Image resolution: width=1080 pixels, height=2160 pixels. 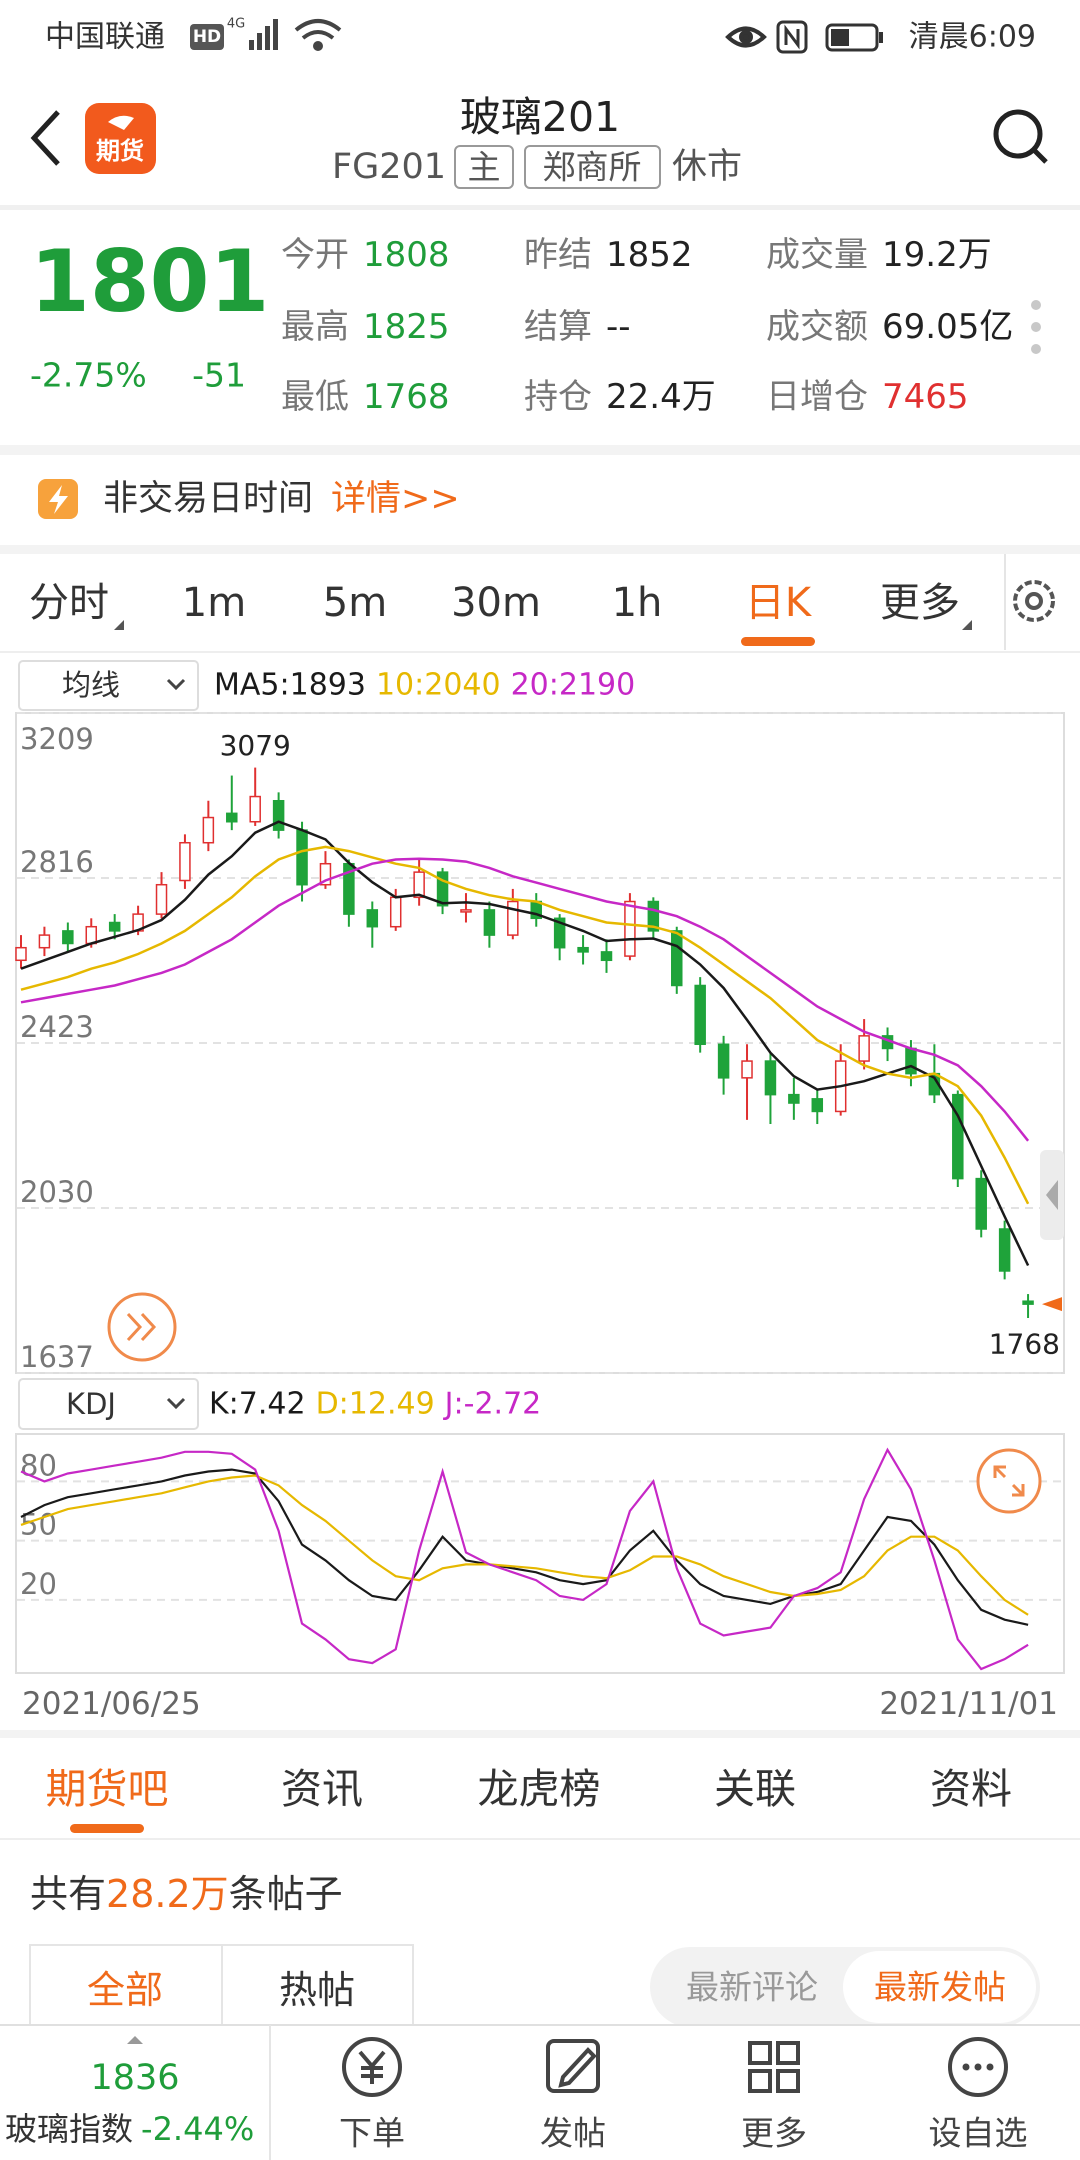 I want to click on legend-entry: 20:2190, so click(x=573, y=685).